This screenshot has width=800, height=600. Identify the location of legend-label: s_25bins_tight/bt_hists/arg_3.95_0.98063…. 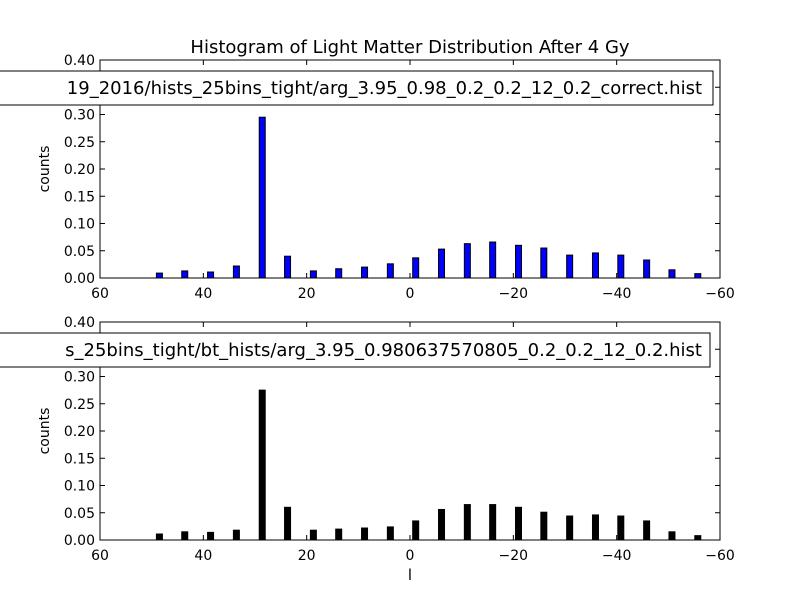
(383, 350).